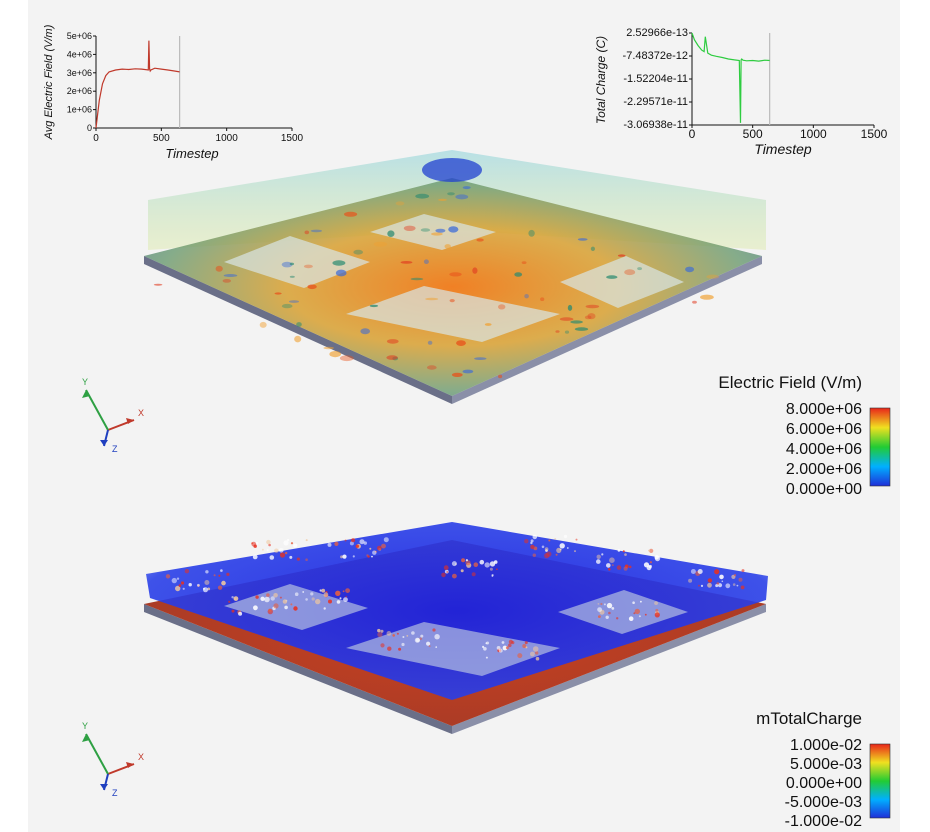 Image resolution: width=930 pixels, height=832 pixels. I want to click on chart-y-tick-label: -7.48372e-12, so click(655, 56).